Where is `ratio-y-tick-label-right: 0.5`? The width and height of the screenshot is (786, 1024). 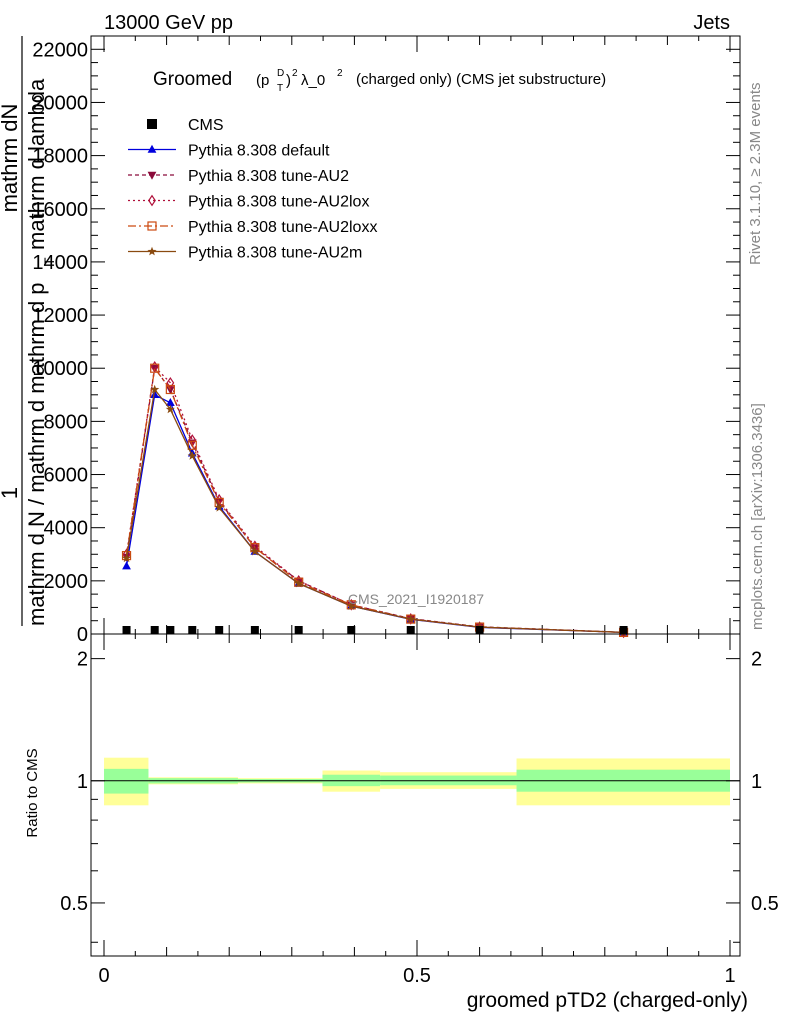 ratio-y-tick-label-right: 0.5 is located at coordinates (765, 904).